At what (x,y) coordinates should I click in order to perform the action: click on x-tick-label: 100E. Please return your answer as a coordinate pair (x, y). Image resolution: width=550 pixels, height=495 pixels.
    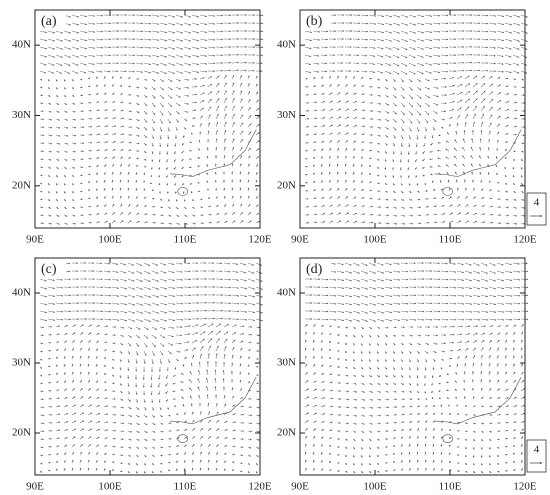
    Looking at the image, I should click on (375, 240).